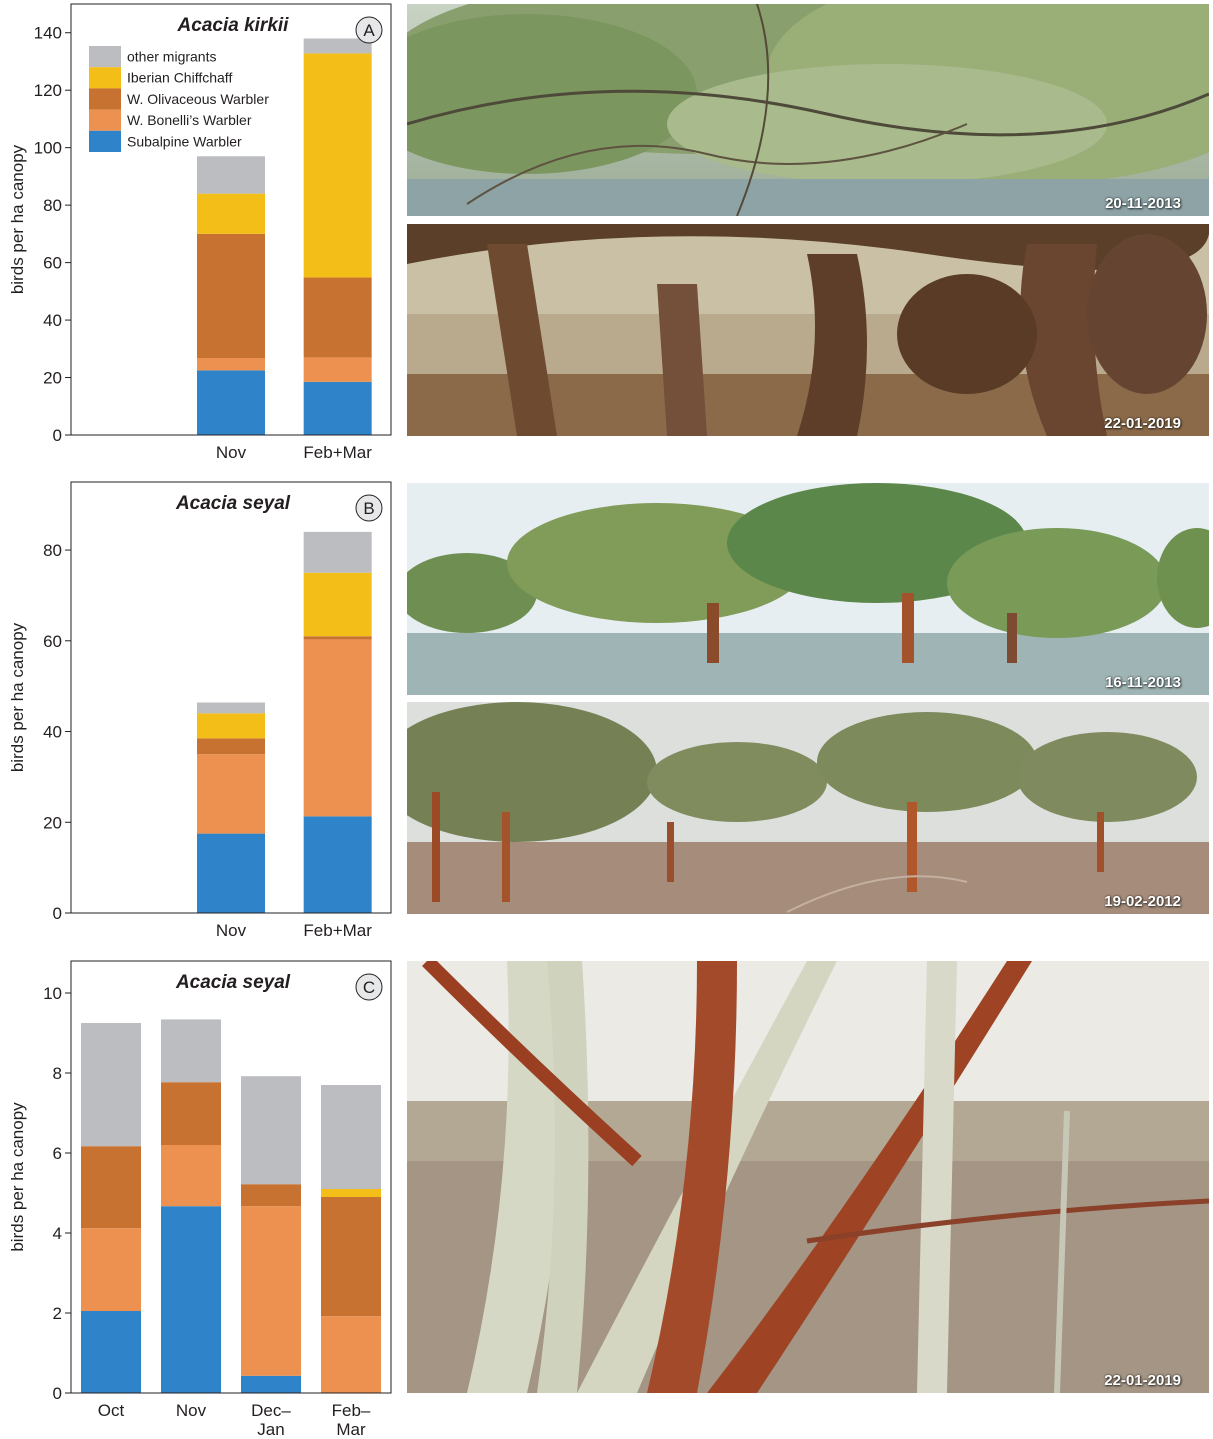  What do you see at coordinates (351, 1410) in the screenshot?
I see `x-tick-label: Feb–` at bounding box center [351, 1410].